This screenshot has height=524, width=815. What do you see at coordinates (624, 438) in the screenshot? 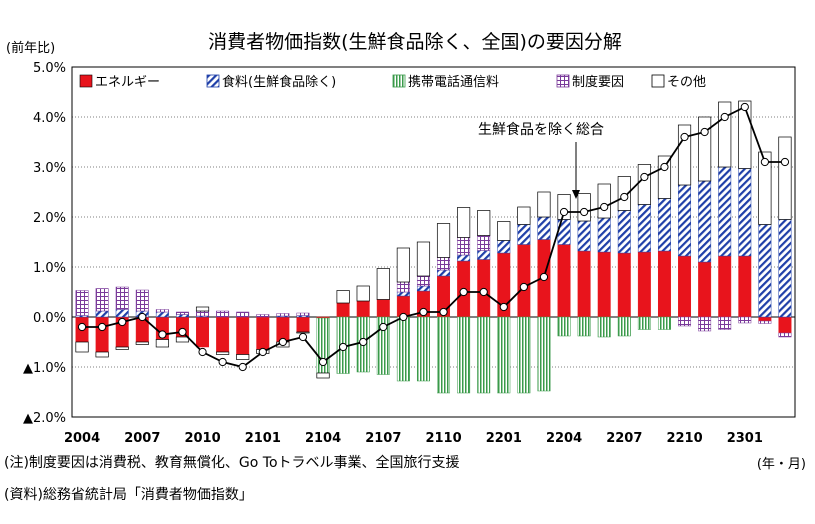
I see `x-tick-label: 2207` at bounding box center [624, 438].